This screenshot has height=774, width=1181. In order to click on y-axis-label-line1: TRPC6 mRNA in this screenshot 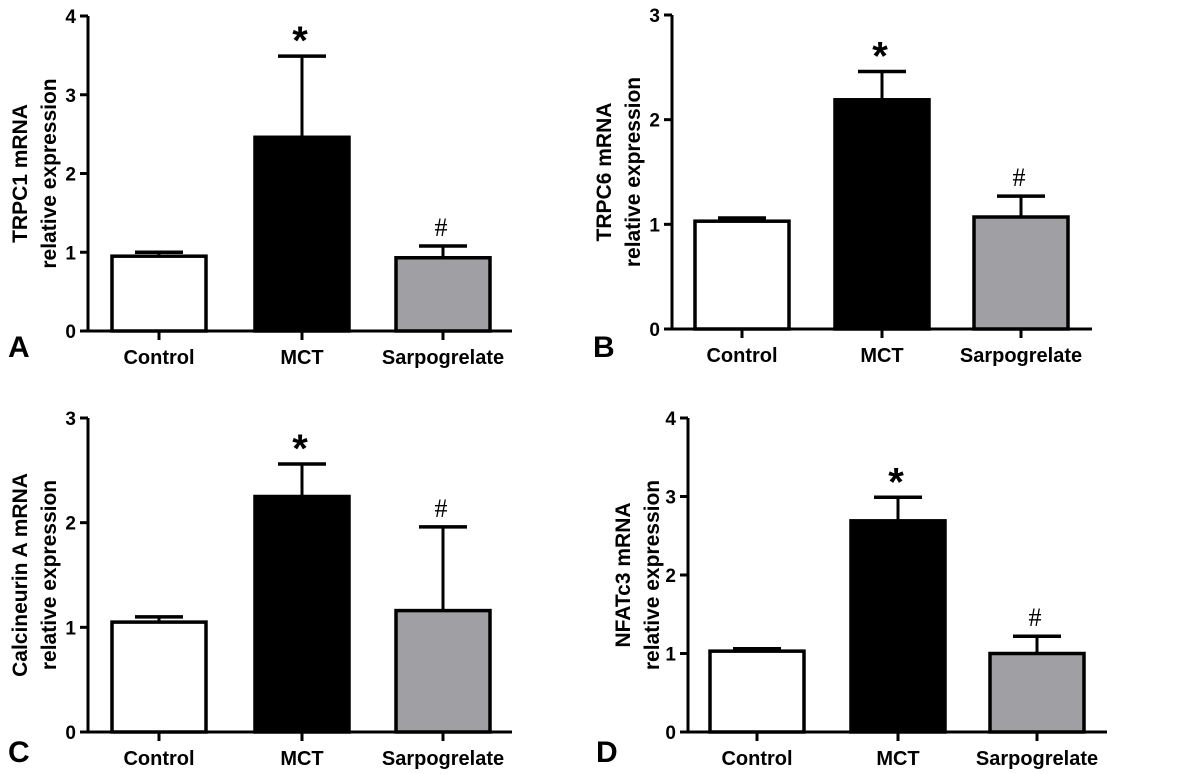, I will do `click(604, 172)`.